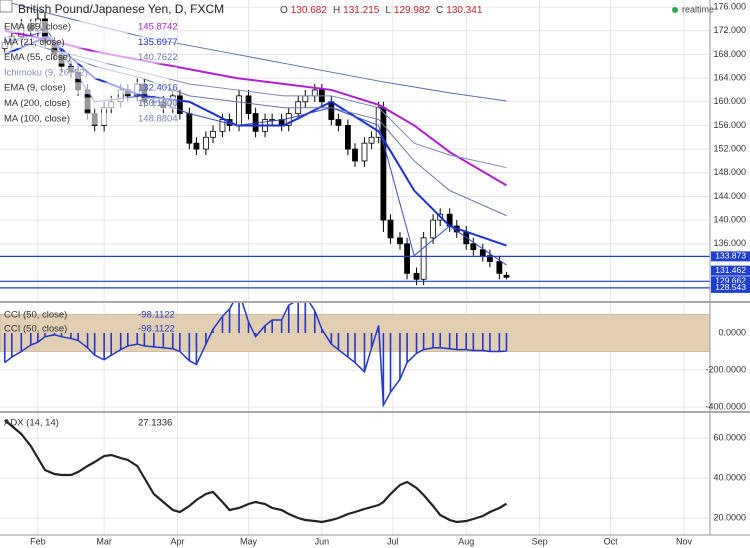 This screenshot has height=548, width=750. I want to click on legend-name: MA (100, close), so click(37, 118).